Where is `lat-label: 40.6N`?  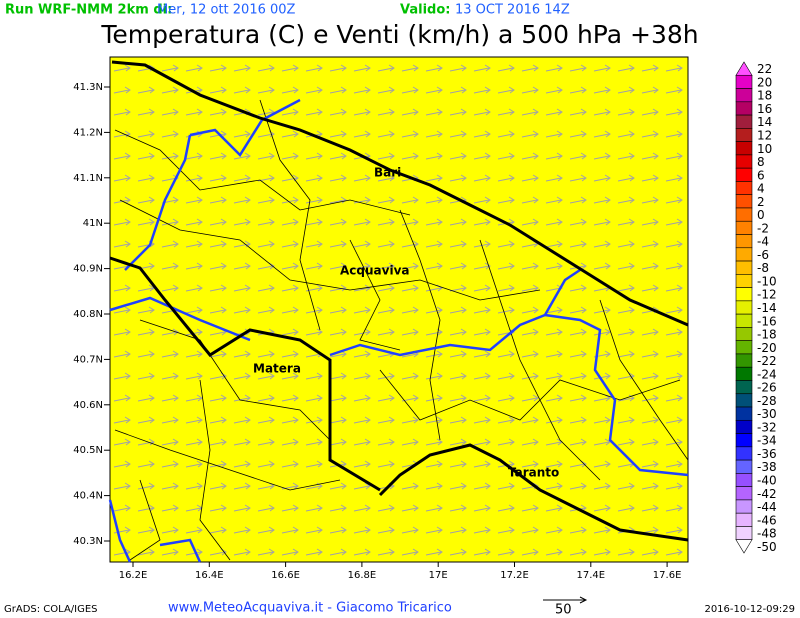 lat-label: 40.6N is located at coordinates (88, 405).